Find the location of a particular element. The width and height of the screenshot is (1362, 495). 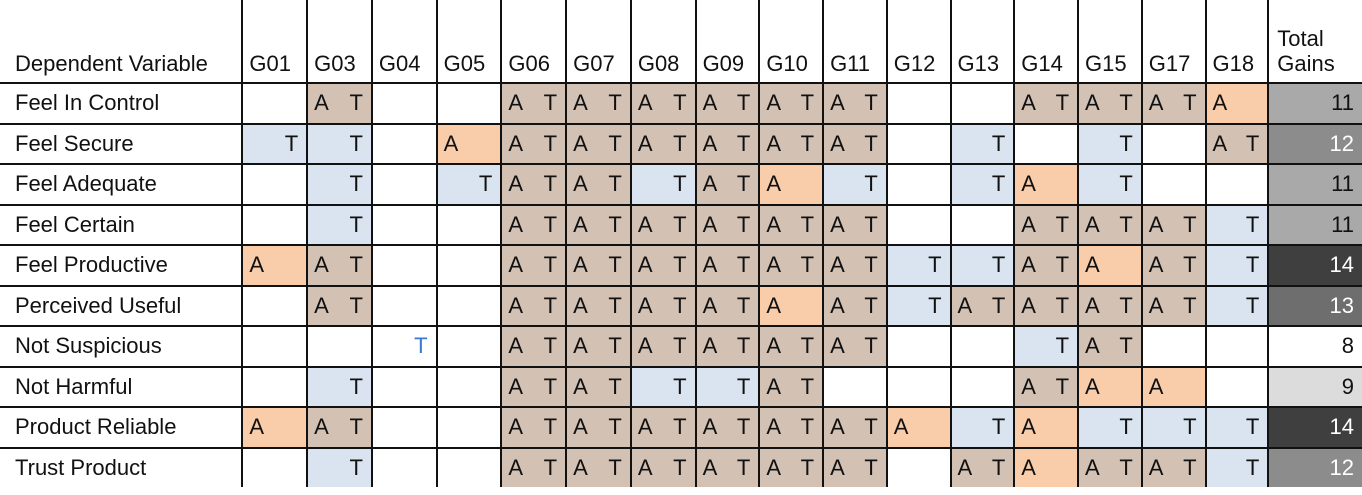

gain-cell-g14: A is located at coordinates (1046, 466).